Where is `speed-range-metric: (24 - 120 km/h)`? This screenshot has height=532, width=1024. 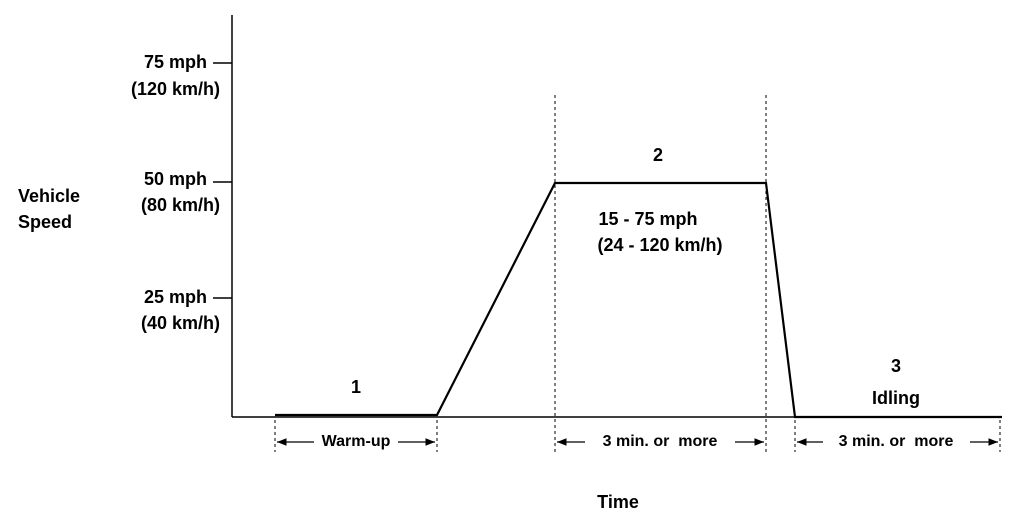
speed-range-metric: (24 - 120 km/h) is located at coordinates (659, 245).